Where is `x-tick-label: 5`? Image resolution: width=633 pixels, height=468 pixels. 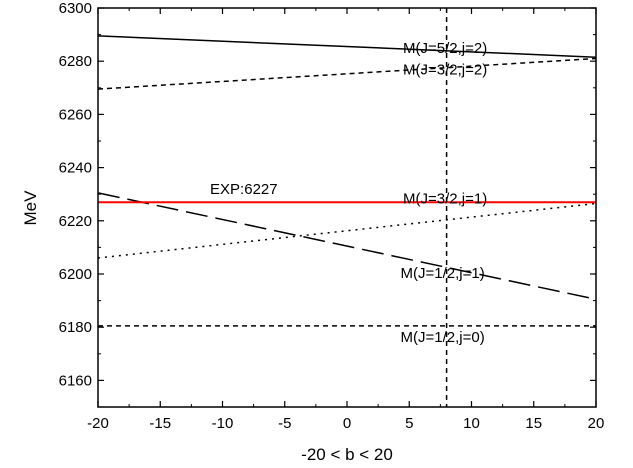
x-tick-label: 5 is located at coordinates (409, 423).